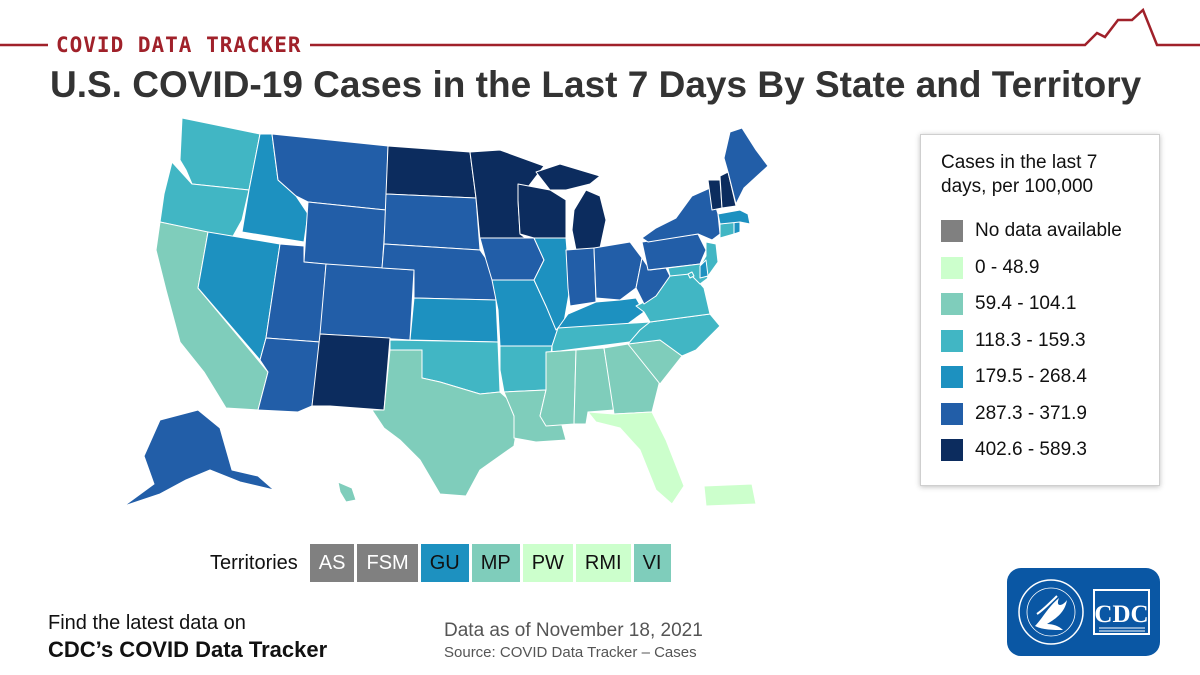  I want to click on state-WV, so click(653, 281).